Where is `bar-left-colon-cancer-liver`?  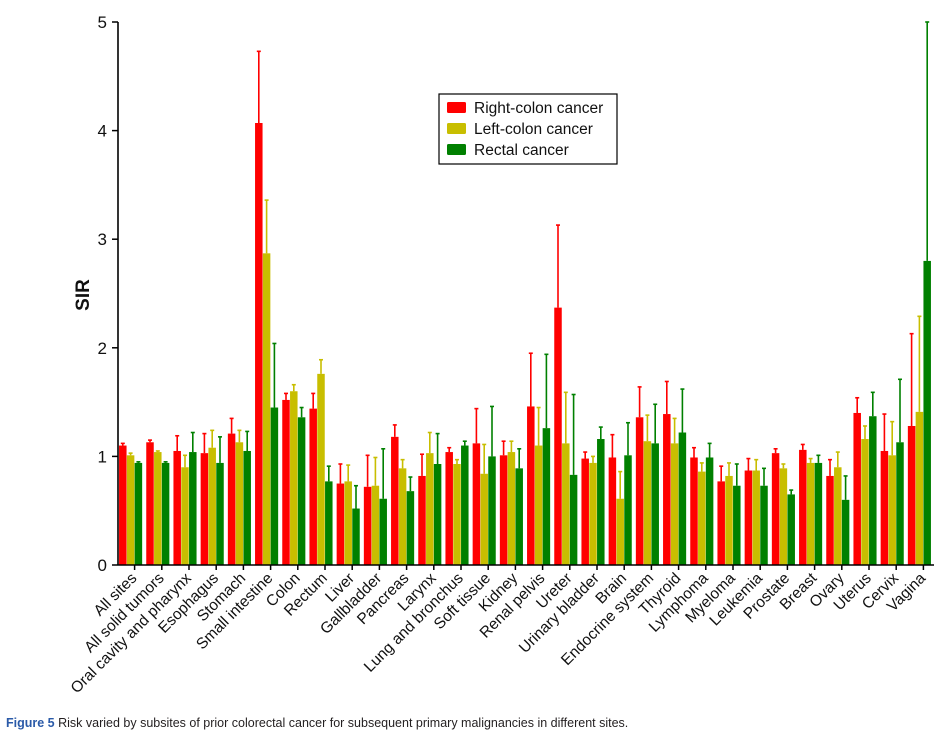 bar-left-colon-cancer-liver is located at coordinates (348, 523).